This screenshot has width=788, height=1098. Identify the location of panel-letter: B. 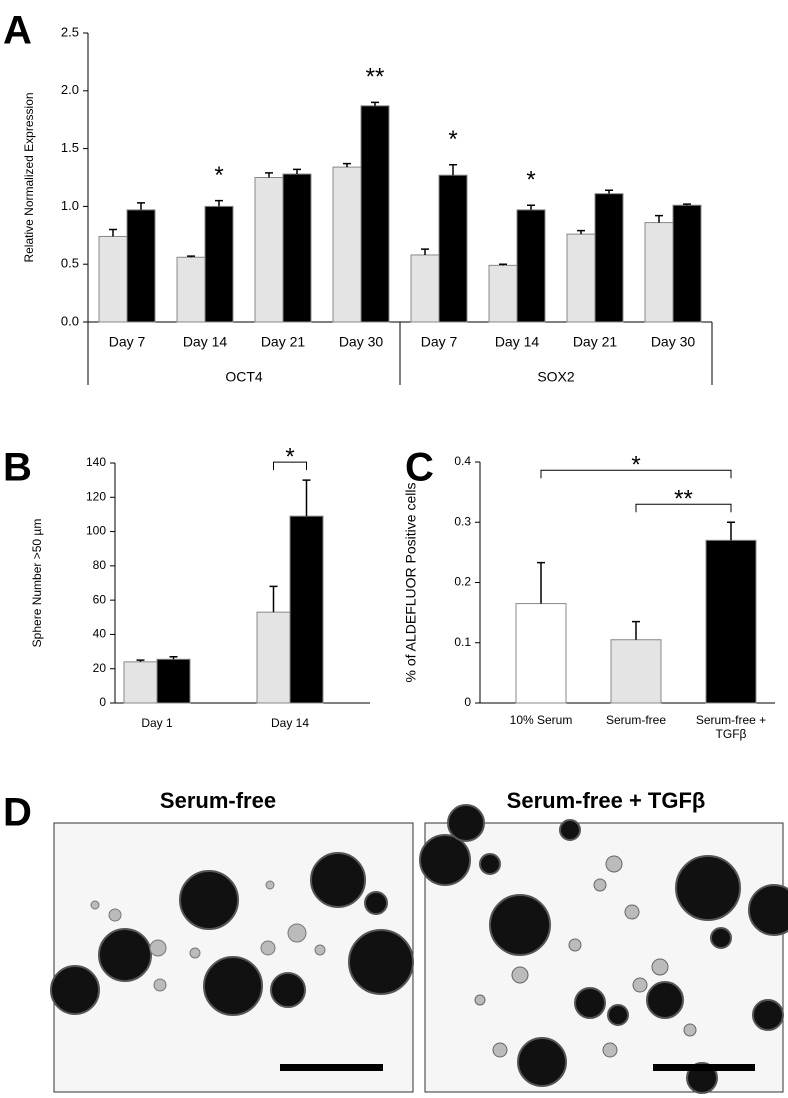
(17, 468).